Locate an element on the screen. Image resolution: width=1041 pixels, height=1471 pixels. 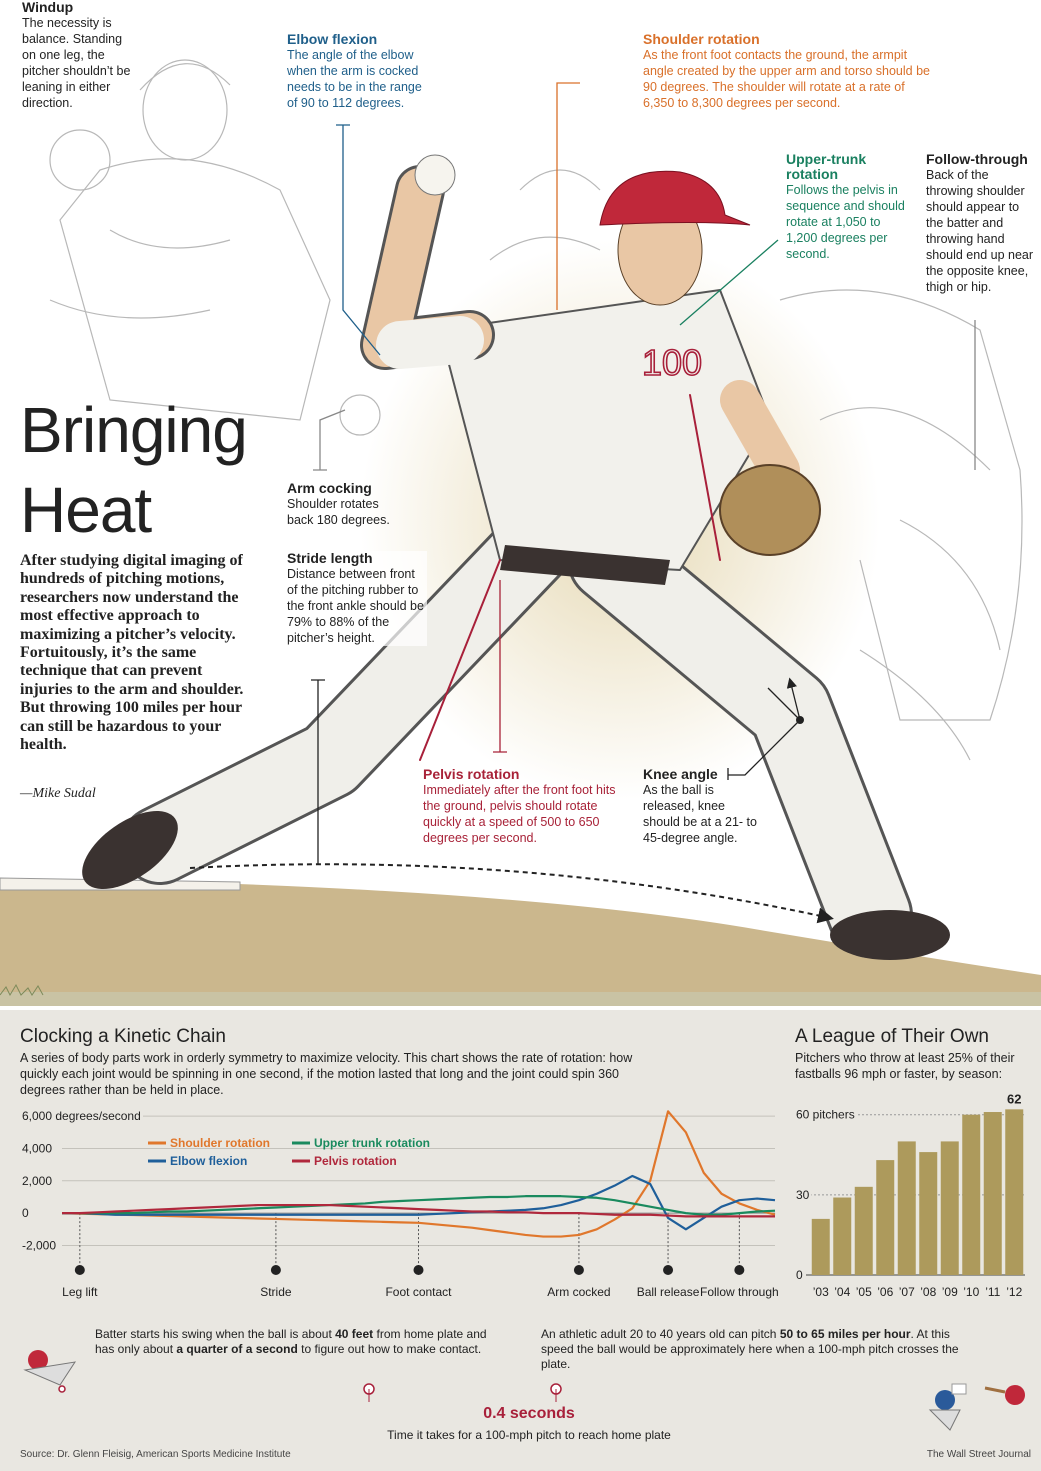
y-tick-label: 4,000 is located at coordinates (37, 1148).